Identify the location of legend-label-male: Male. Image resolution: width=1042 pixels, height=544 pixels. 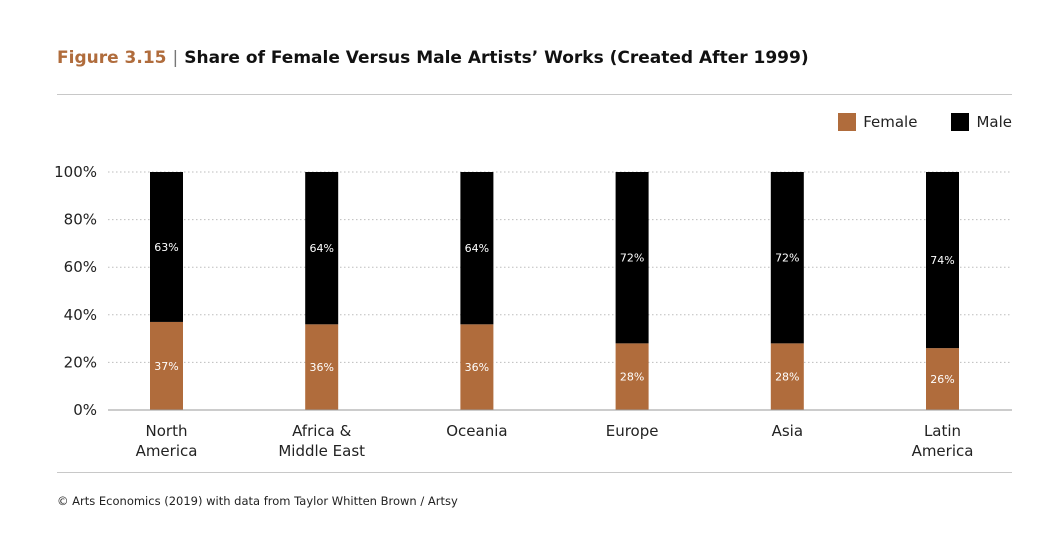
(994, 122).